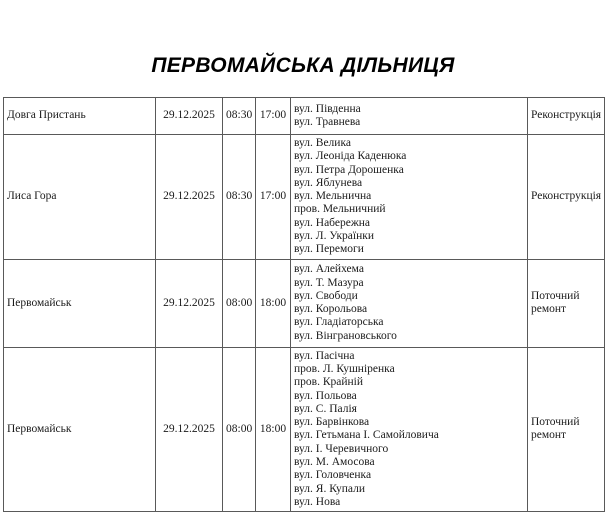 This screenshot has height=512, width=606. Describe the element at coordinates (327, 108) in the screenshot. I see `street-line: вул. Південна` at that location.